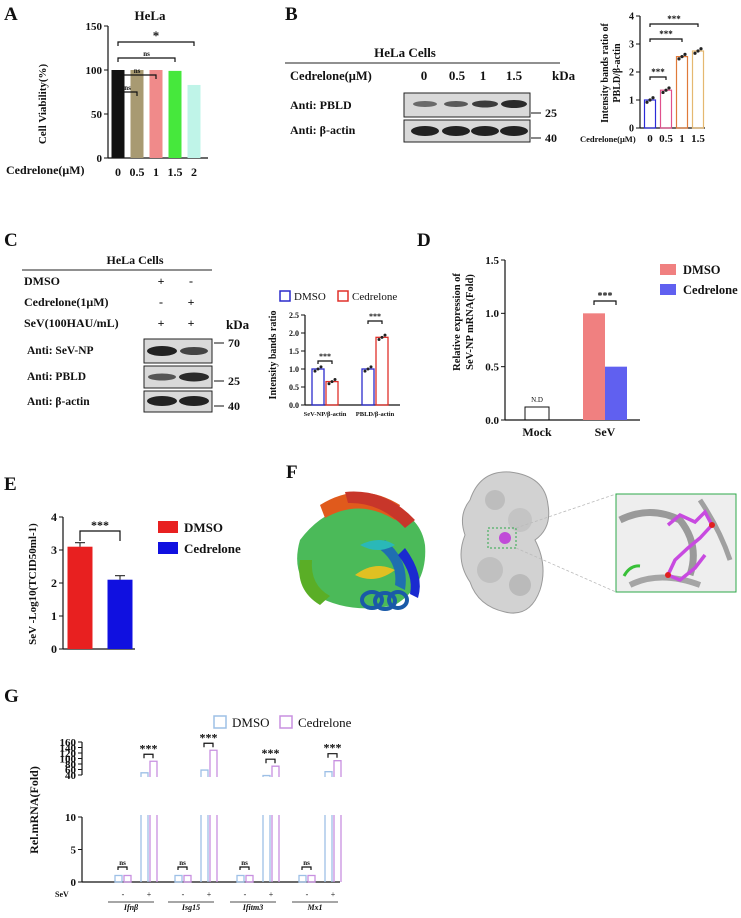  What do you see at coordinates (375, 316) in the screenshot?
I see `chart-c-sig-1-label: ***` at bounding box center [375, 316].